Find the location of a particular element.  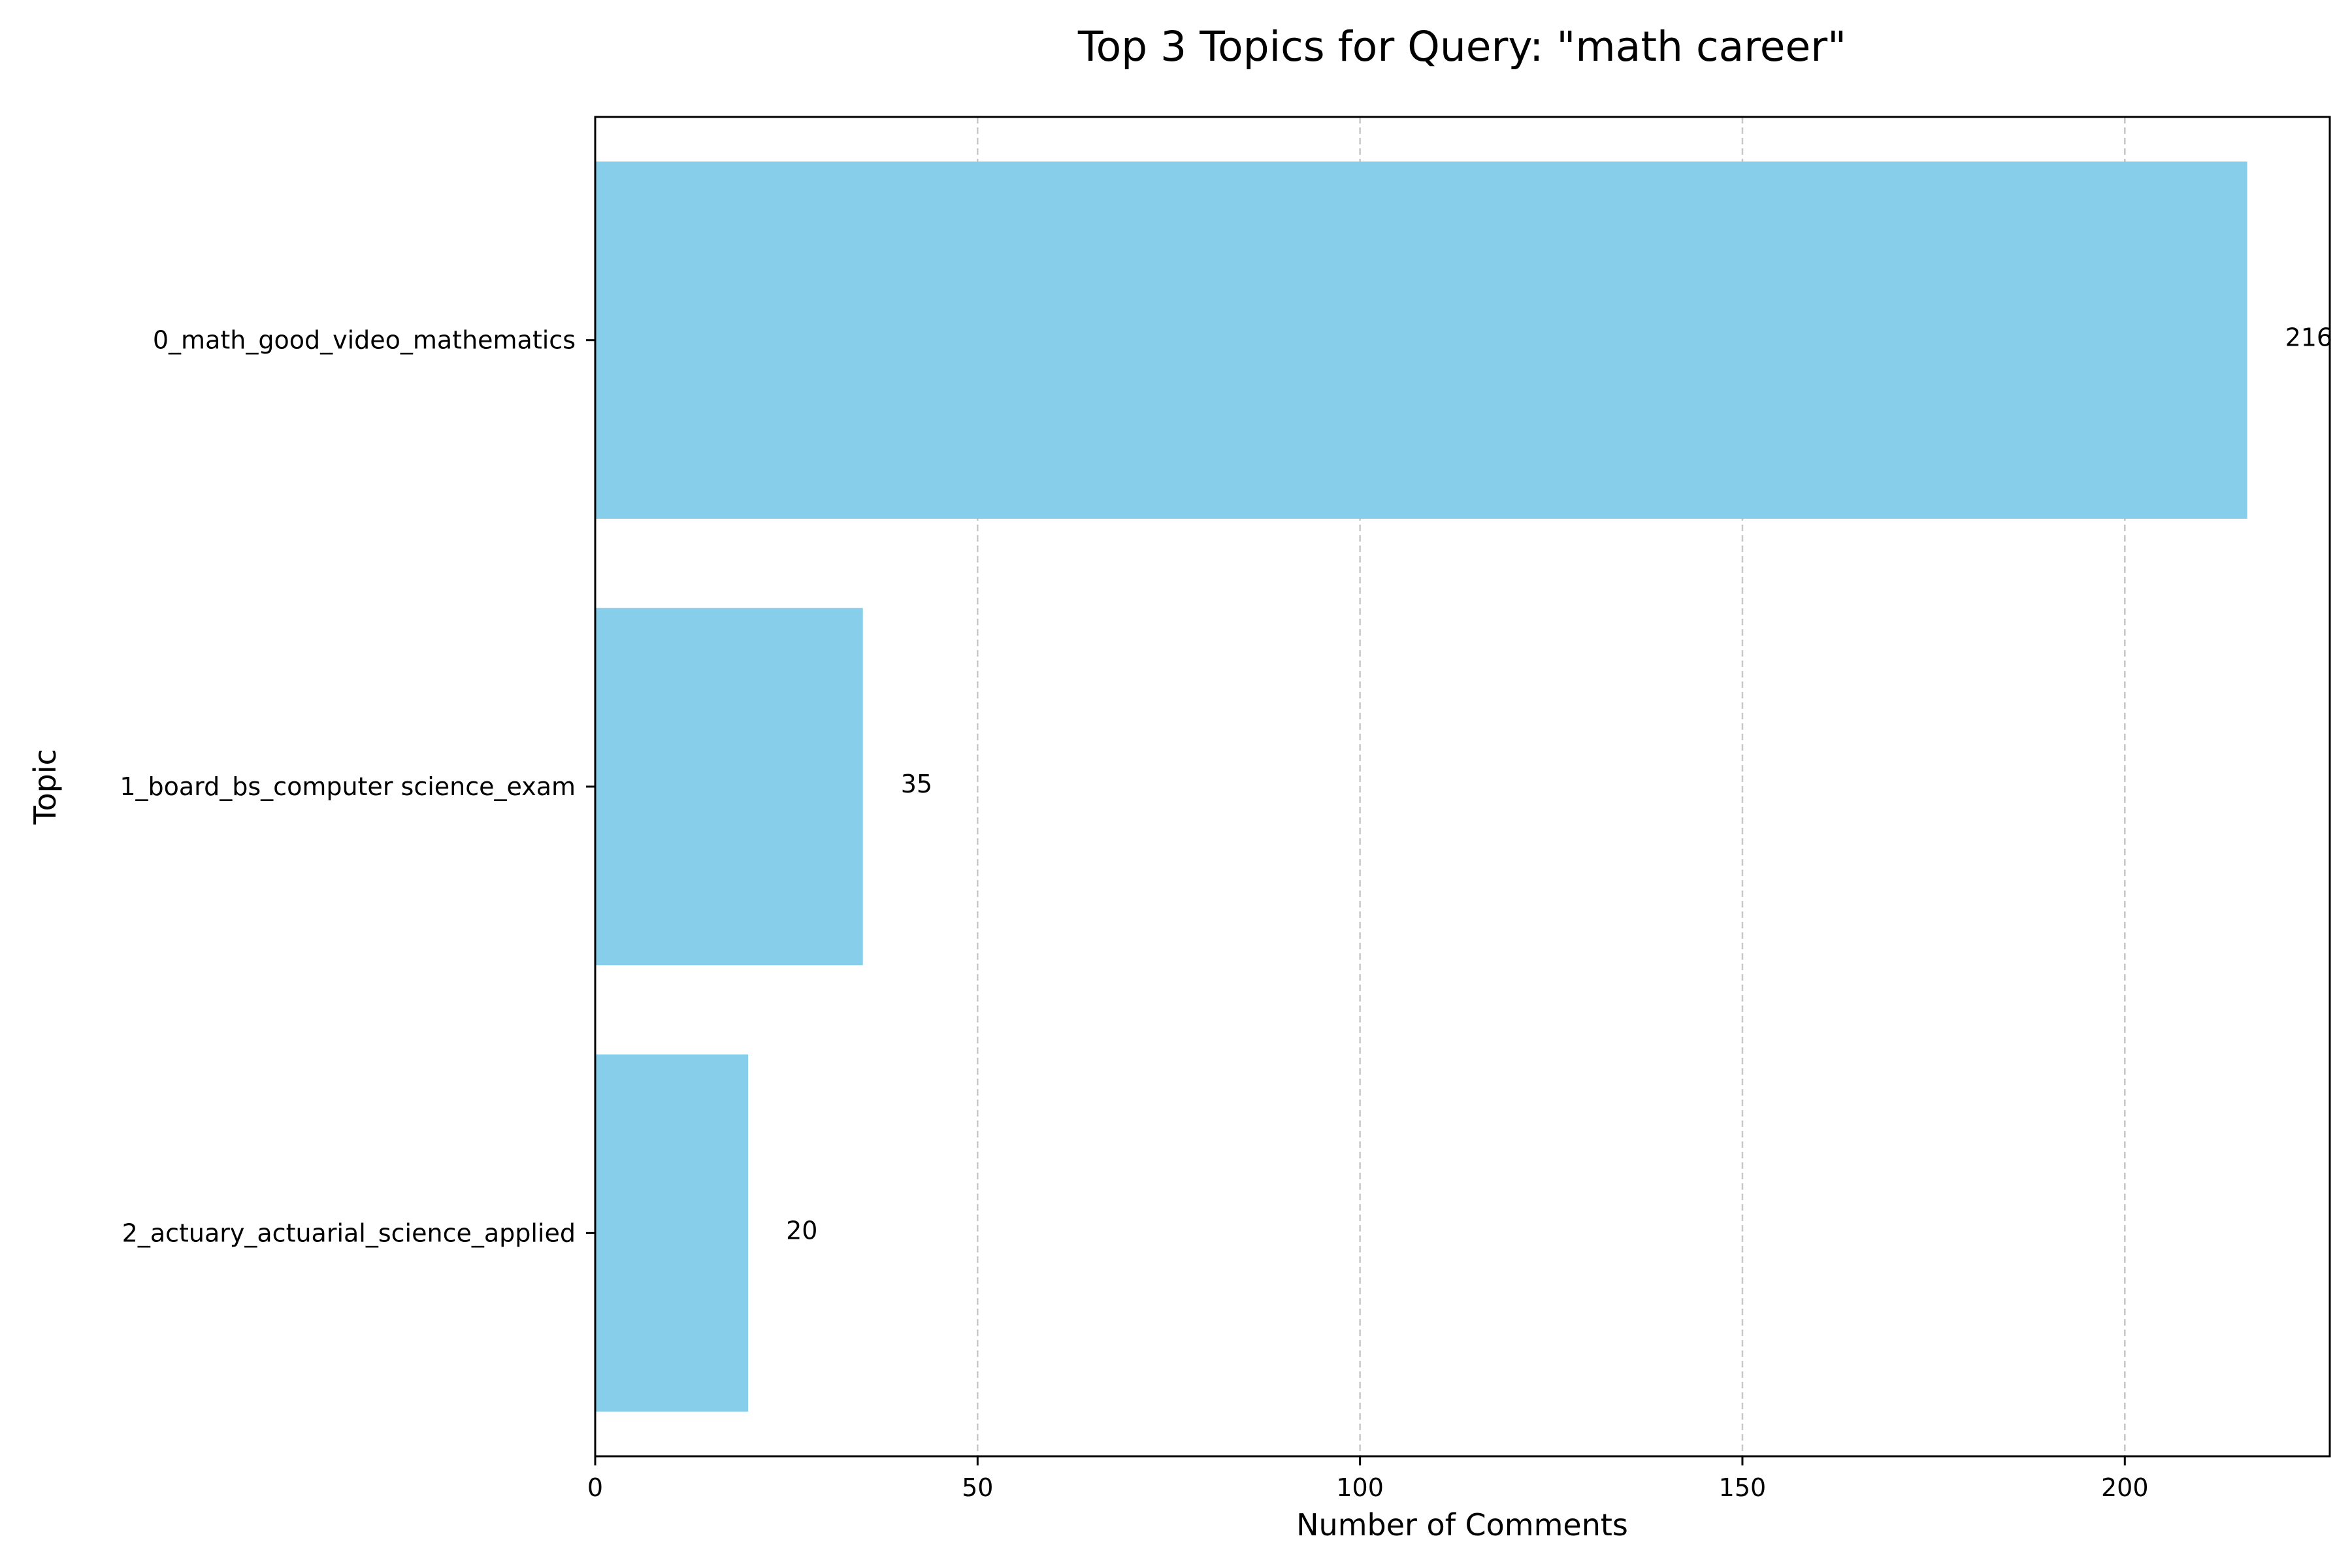

chart-title: Top 3 Topics for Query: "math career" is located at coordinates (1461, 47).